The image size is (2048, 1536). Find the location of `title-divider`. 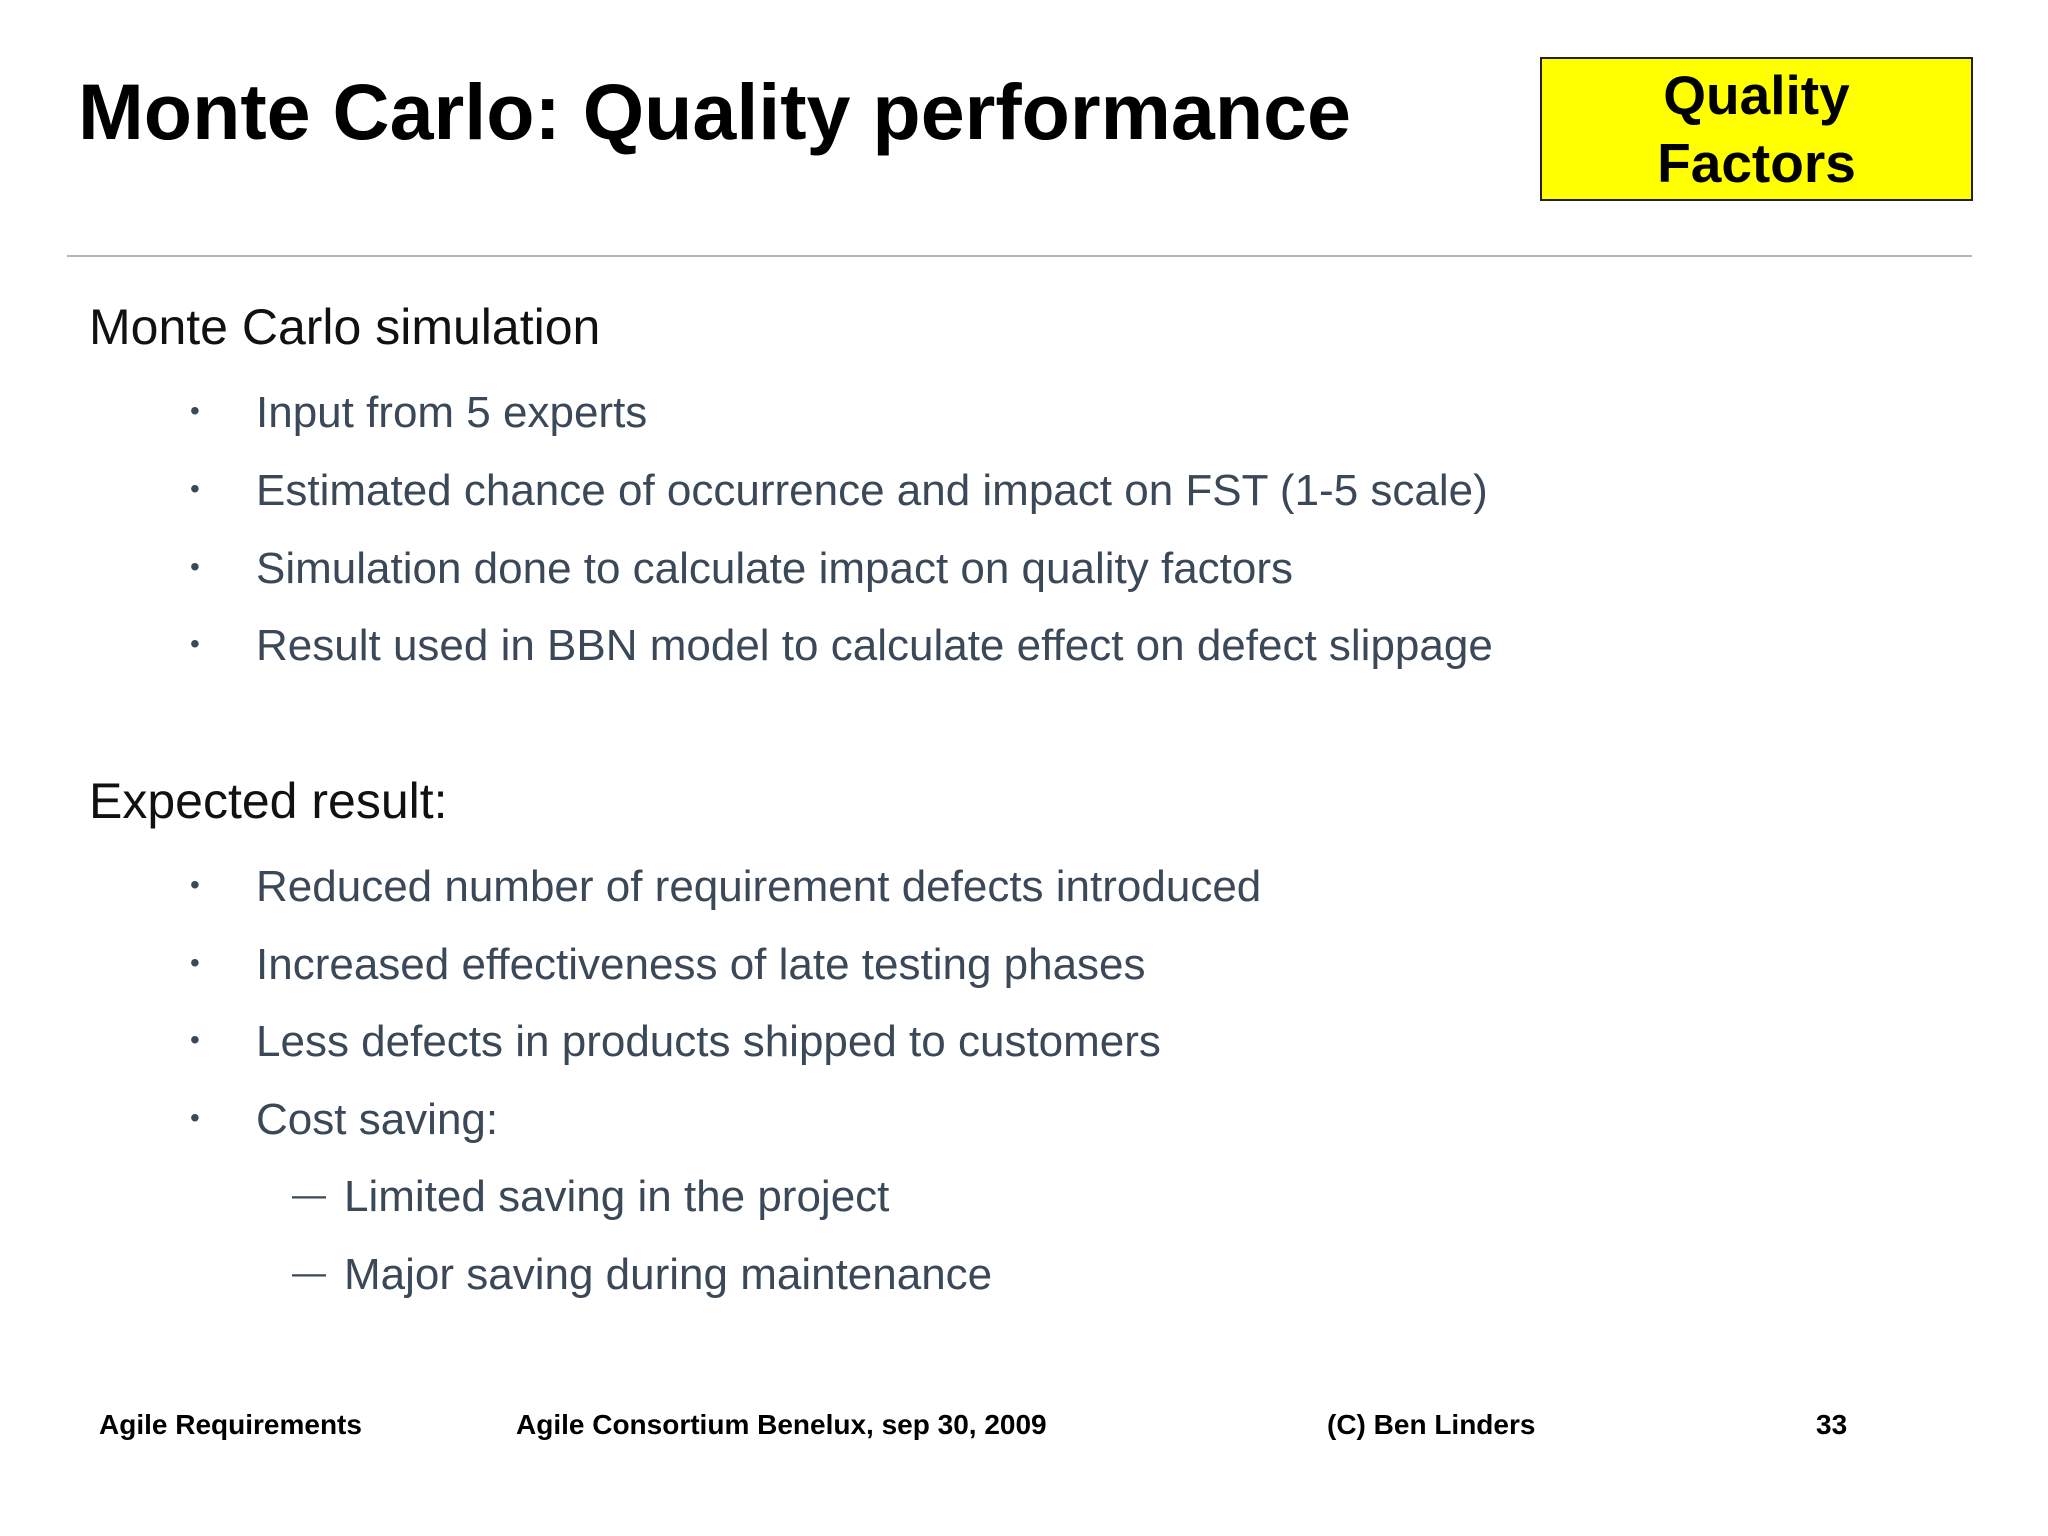

title-divider is located at coordinates (1019, 256).